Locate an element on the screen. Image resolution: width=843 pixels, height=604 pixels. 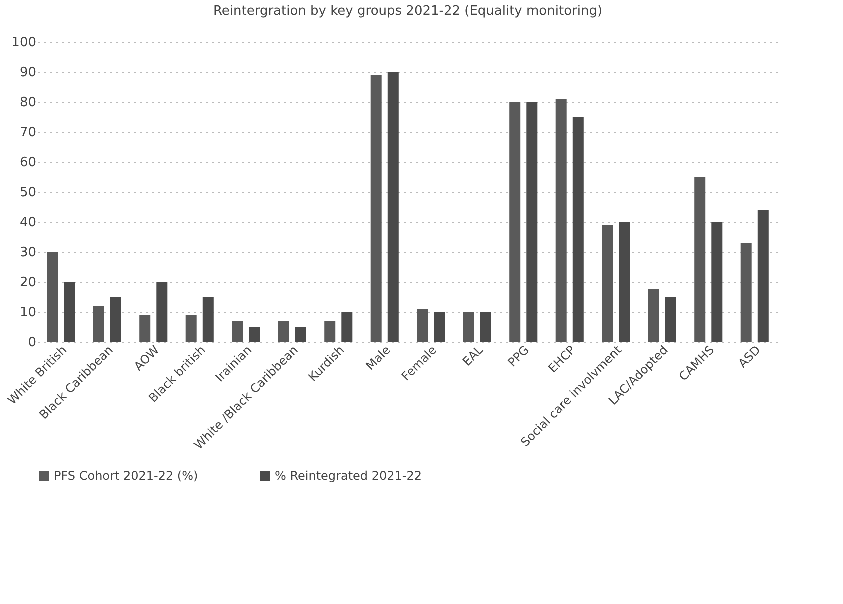
y-tick-label: 10 is located at coordinates (28, 313).